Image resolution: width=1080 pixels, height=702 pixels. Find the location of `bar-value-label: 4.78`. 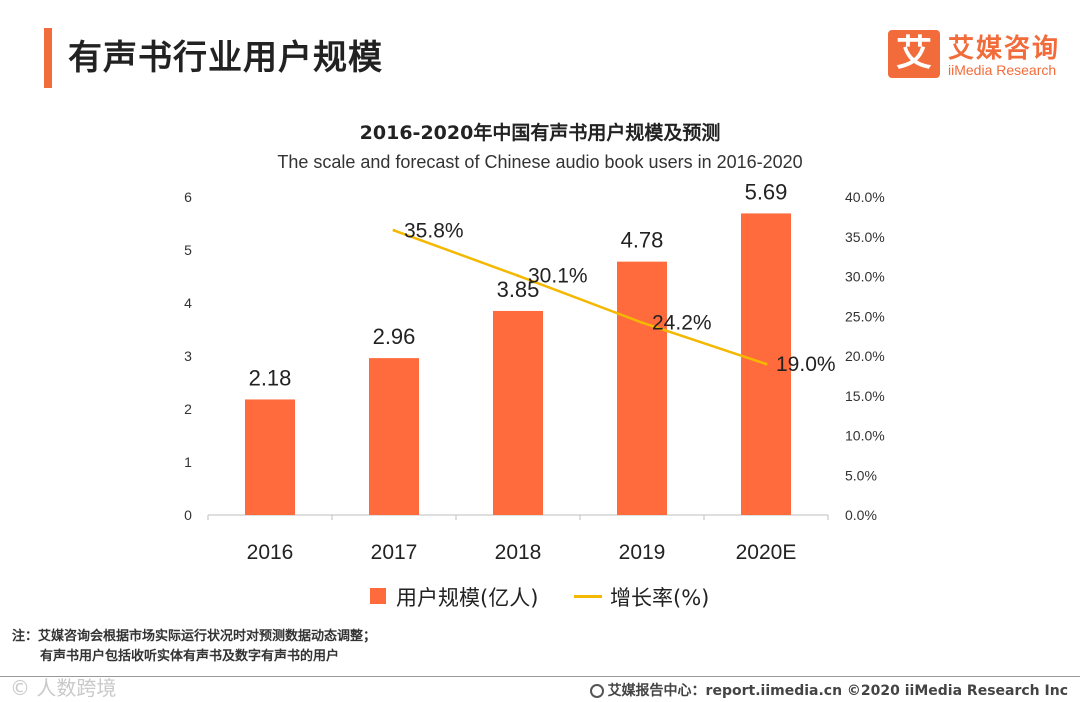

bar-value-label: 4.78 is located at coordinates (642, 240).